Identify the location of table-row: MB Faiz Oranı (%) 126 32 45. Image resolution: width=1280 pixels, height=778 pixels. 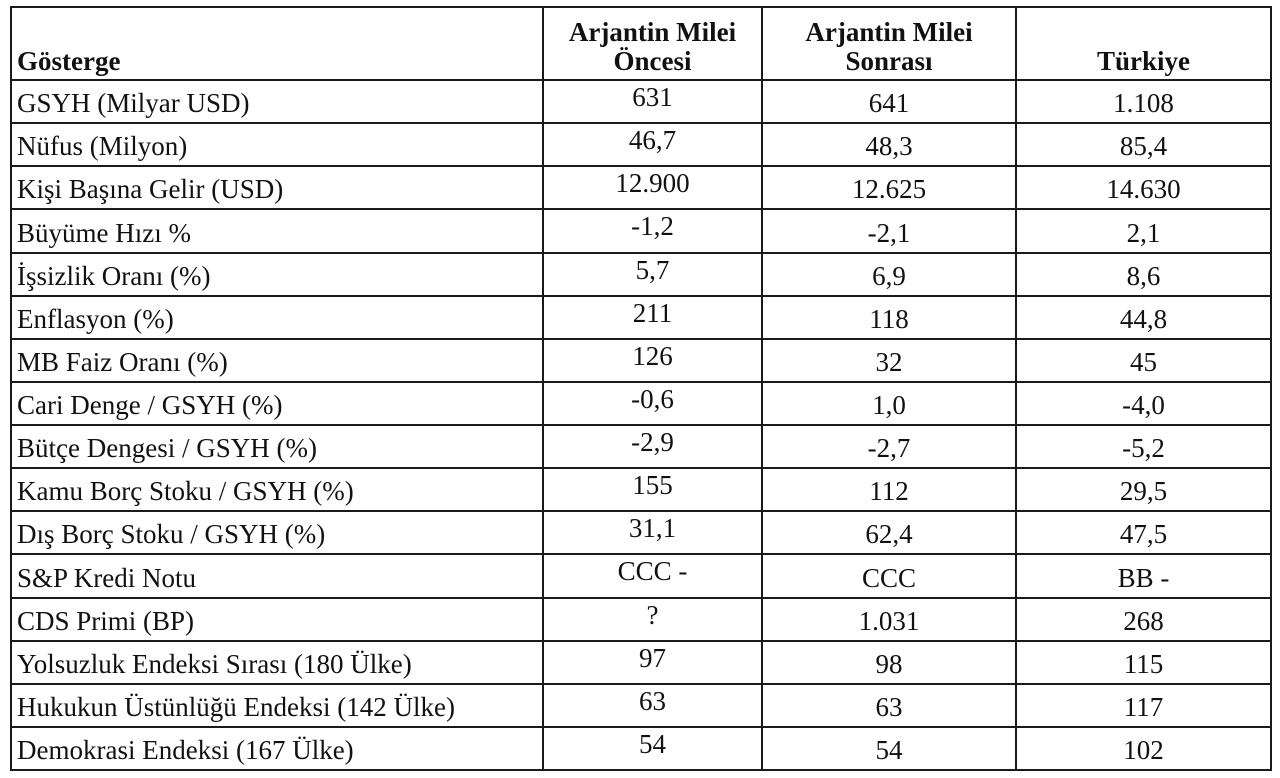
(641, 360).